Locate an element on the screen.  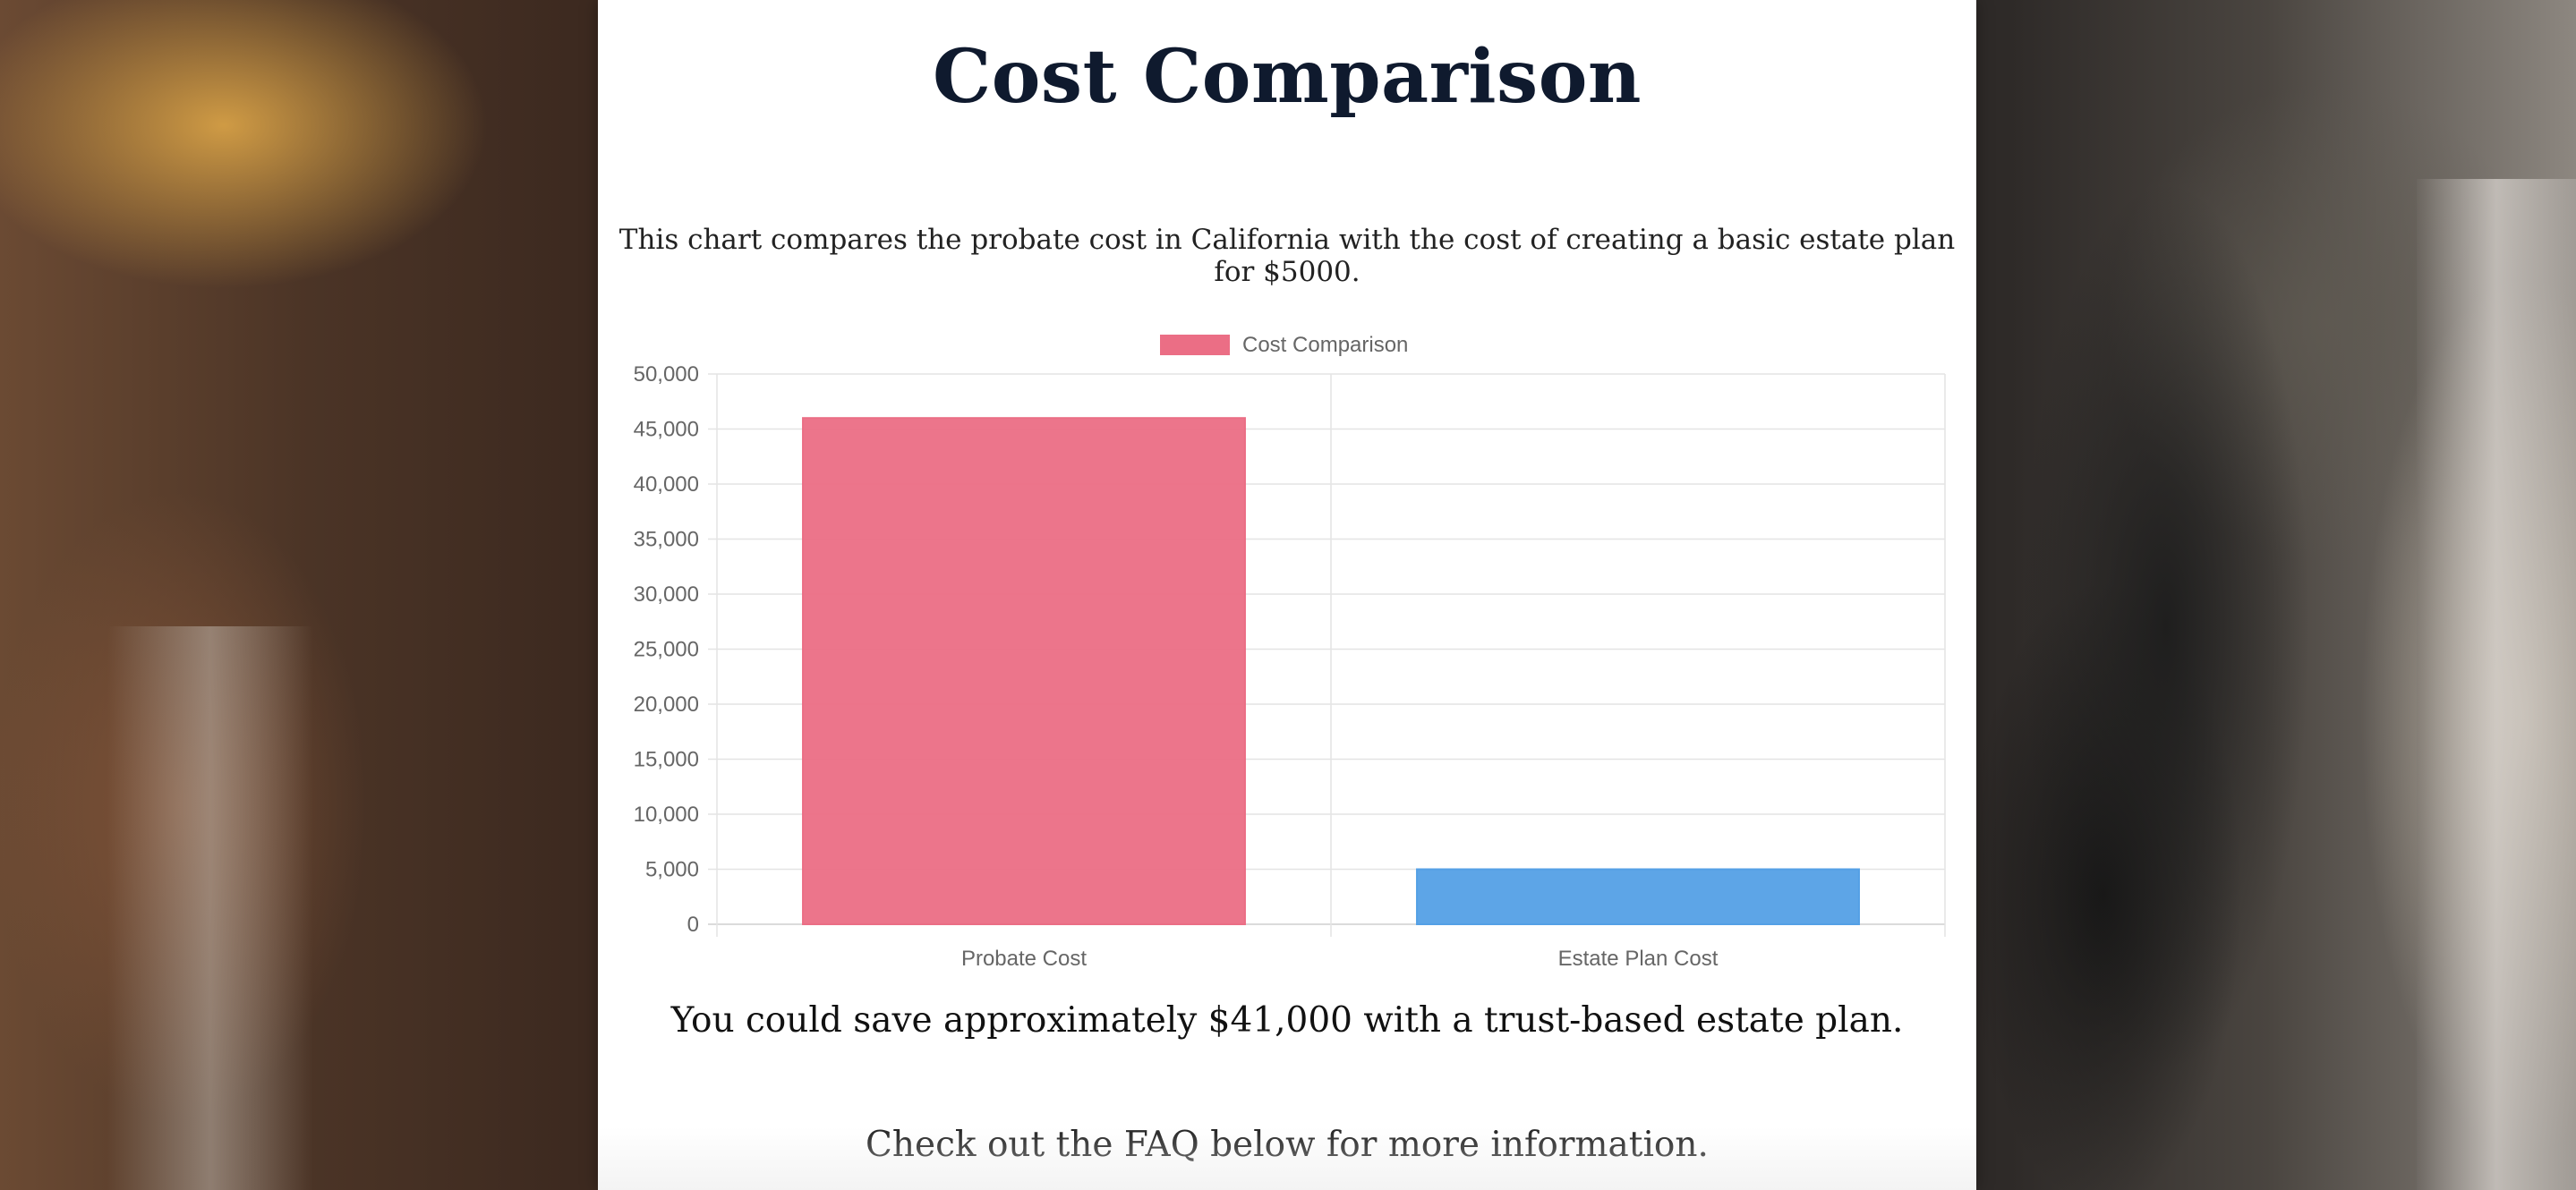
y-tick-label: 5,000 is located at coordinates (672, 870).